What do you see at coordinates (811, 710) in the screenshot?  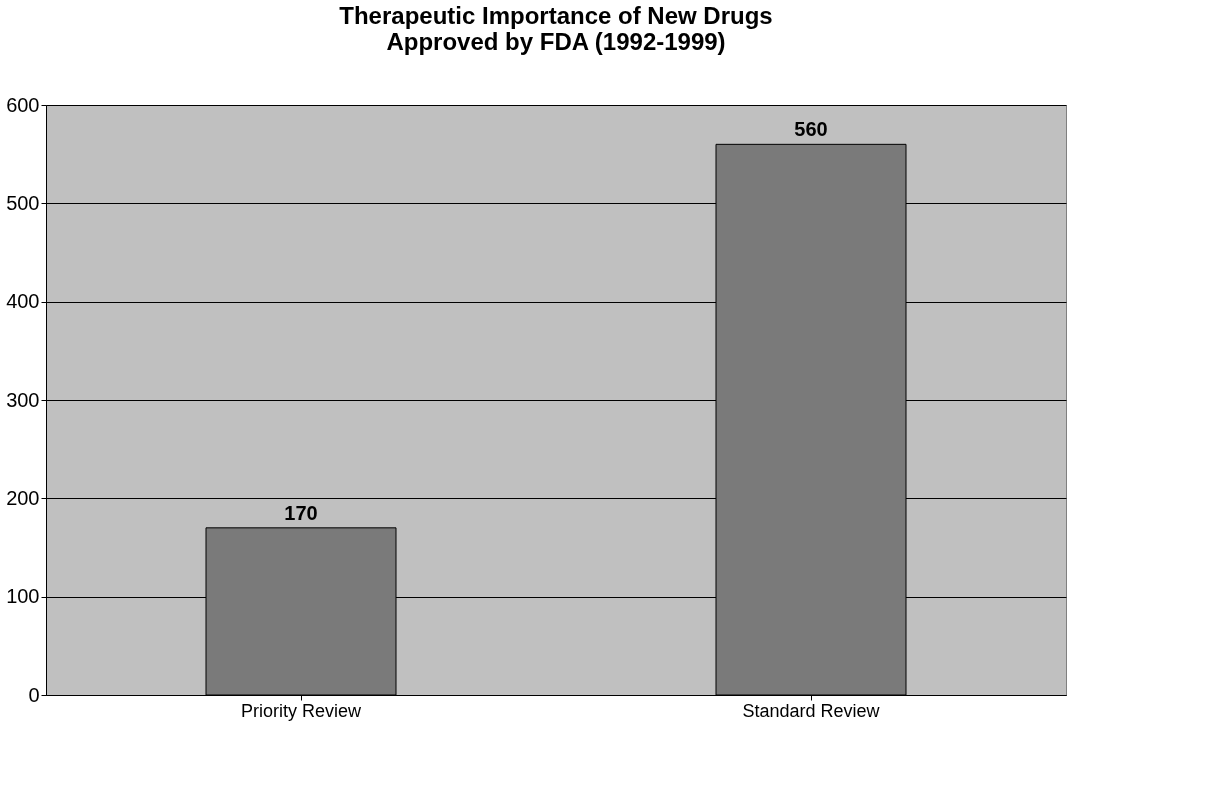 I see `x-tick-label: Standard Review` at bounding box center [811, 710].